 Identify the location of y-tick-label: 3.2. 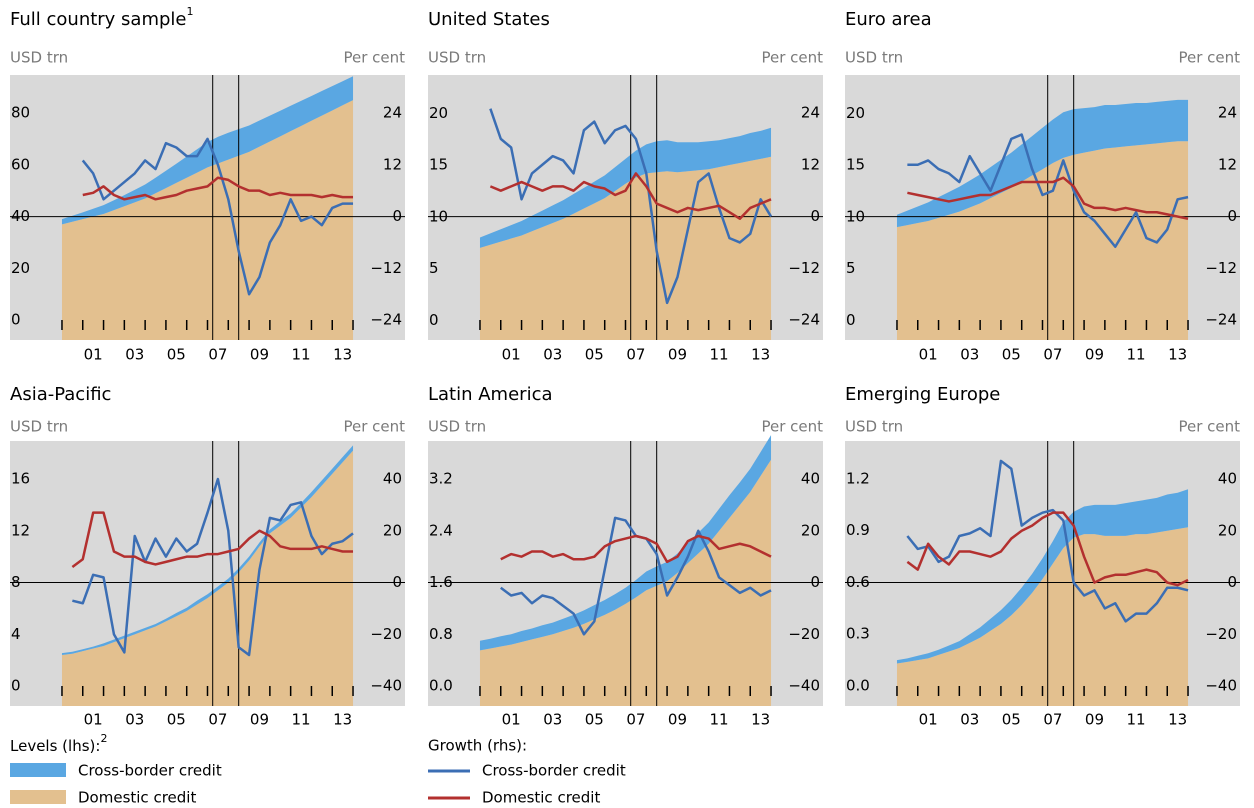
(441, 479).